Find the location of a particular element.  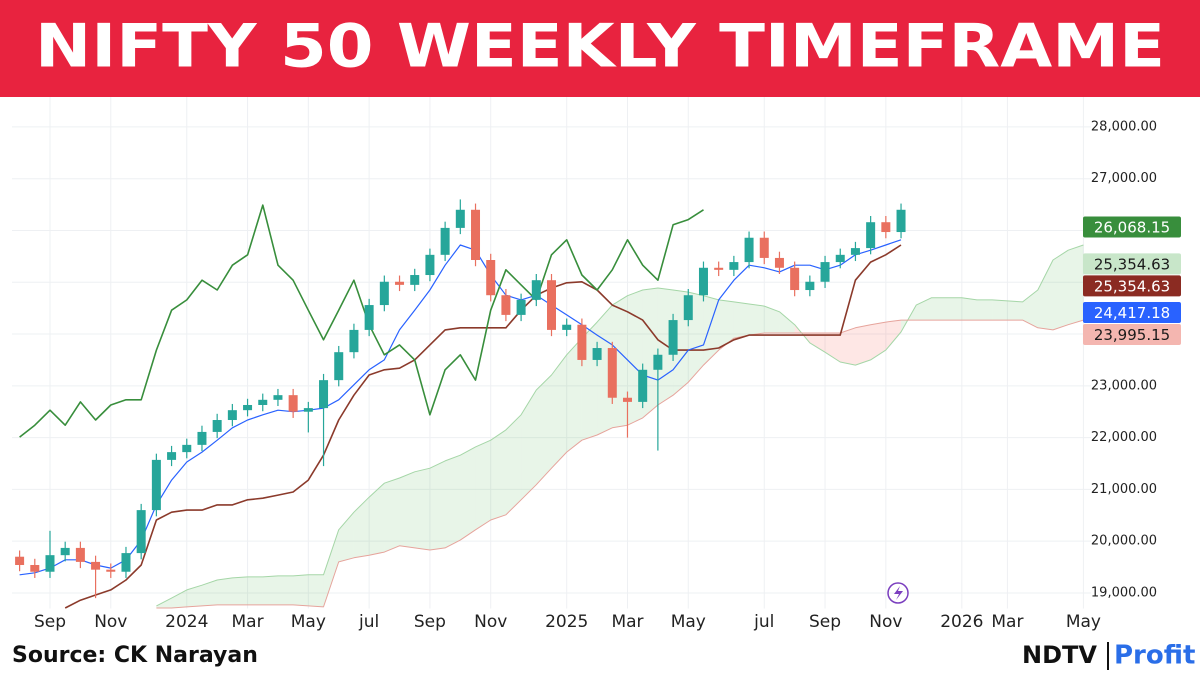

y-tick-label: 23,000.00 is located at coordinates (1124, 385).